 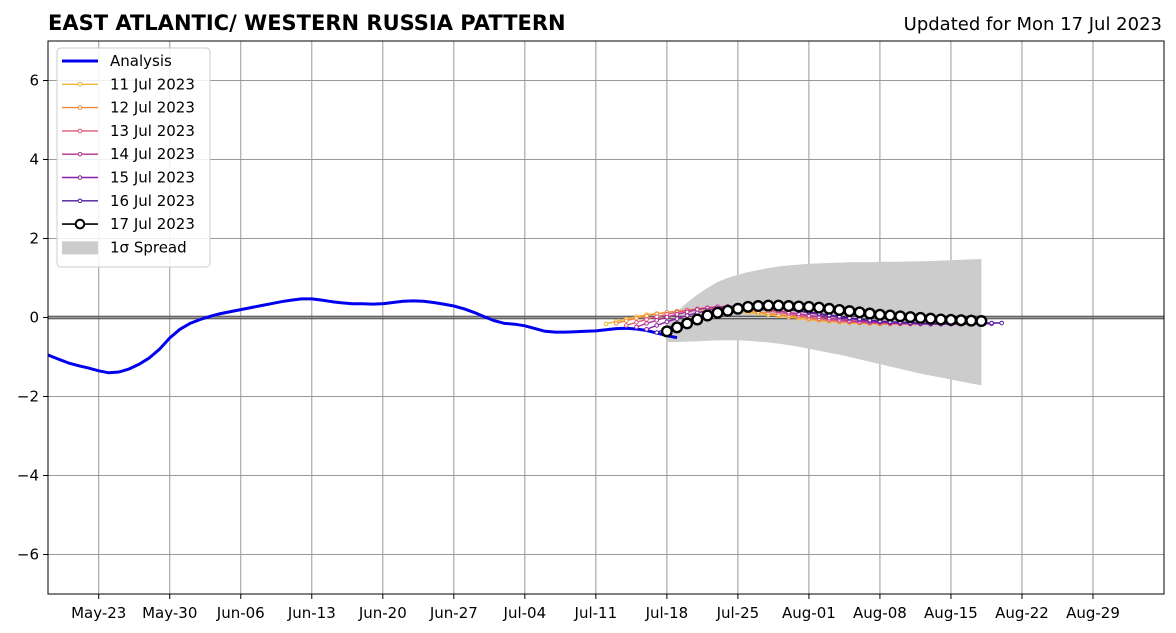 I want to click on spread-area, so click(x=824, y=322).